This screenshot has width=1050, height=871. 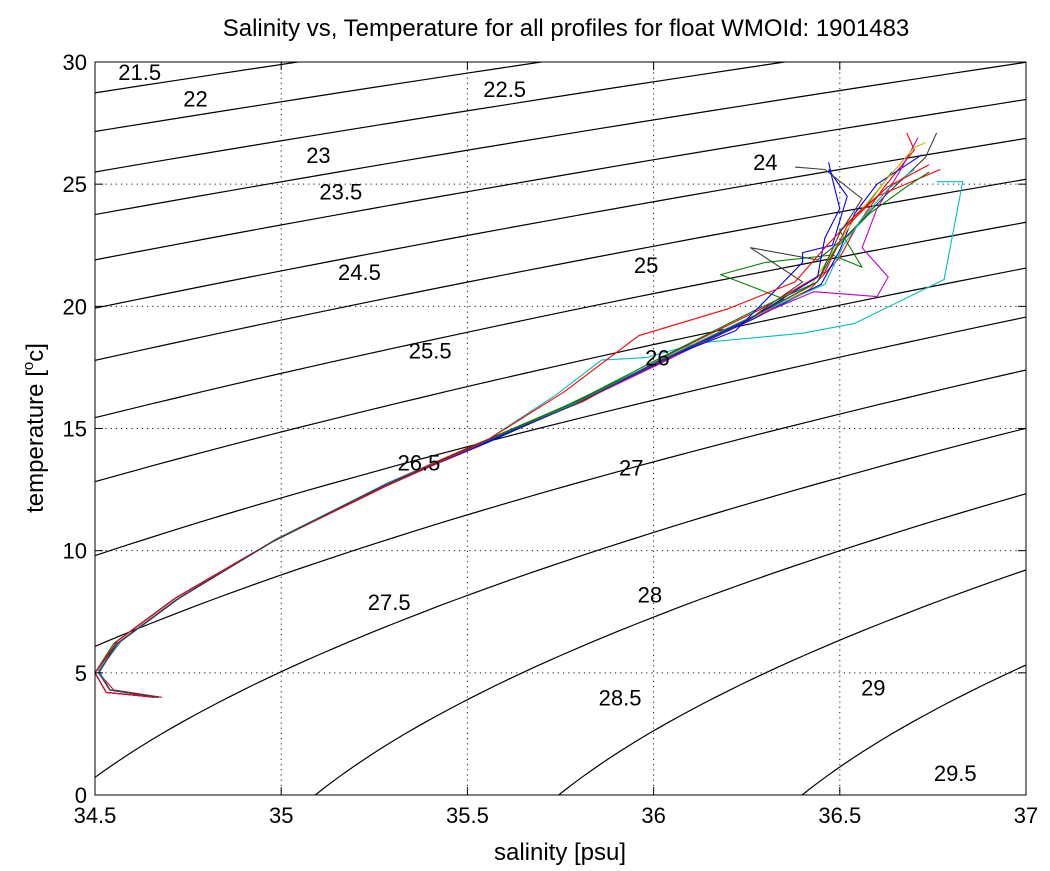 I want to click on y-tick-label: 5, so click(x=81, y=673).